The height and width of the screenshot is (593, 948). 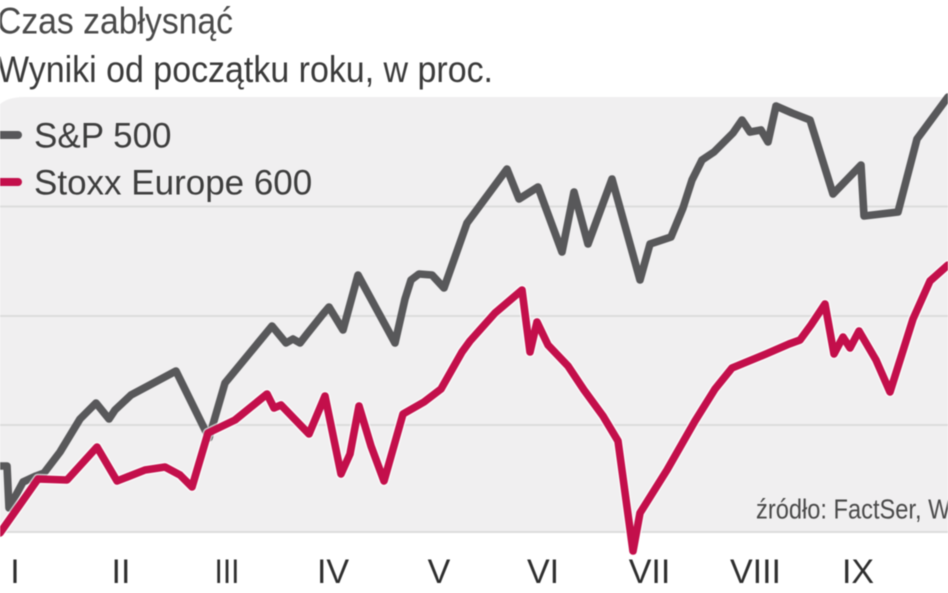 What do you see at coordinates (755, 572) in the screenshot?
I see `svg-text: VIII` at bounding box center [755, 572].